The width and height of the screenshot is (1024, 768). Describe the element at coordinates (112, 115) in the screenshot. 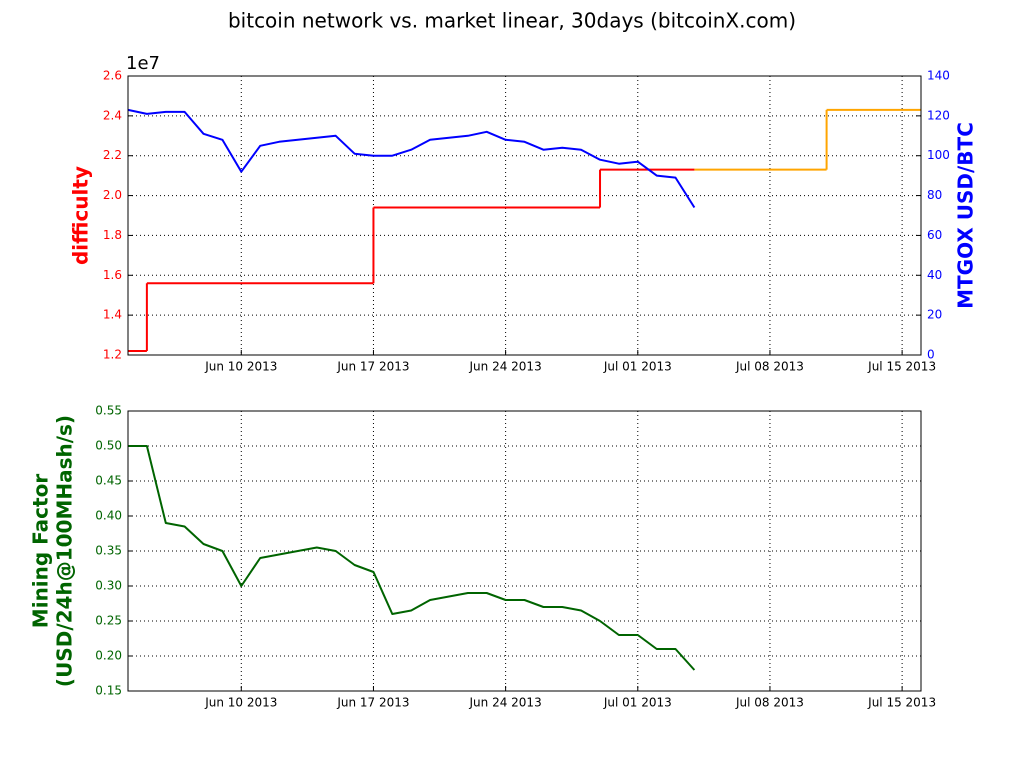

I see `y-tick-label: 2.4` at that location.